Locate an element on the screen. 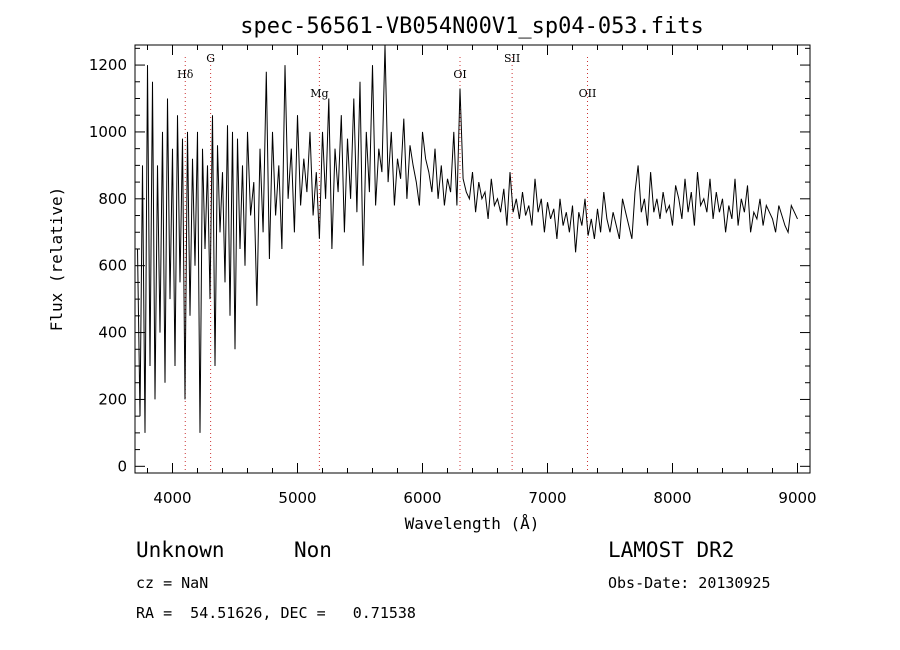 This screenshot has height=650, width=900. redshift-cz: cz = NaN is located at coordinates (172, 583).